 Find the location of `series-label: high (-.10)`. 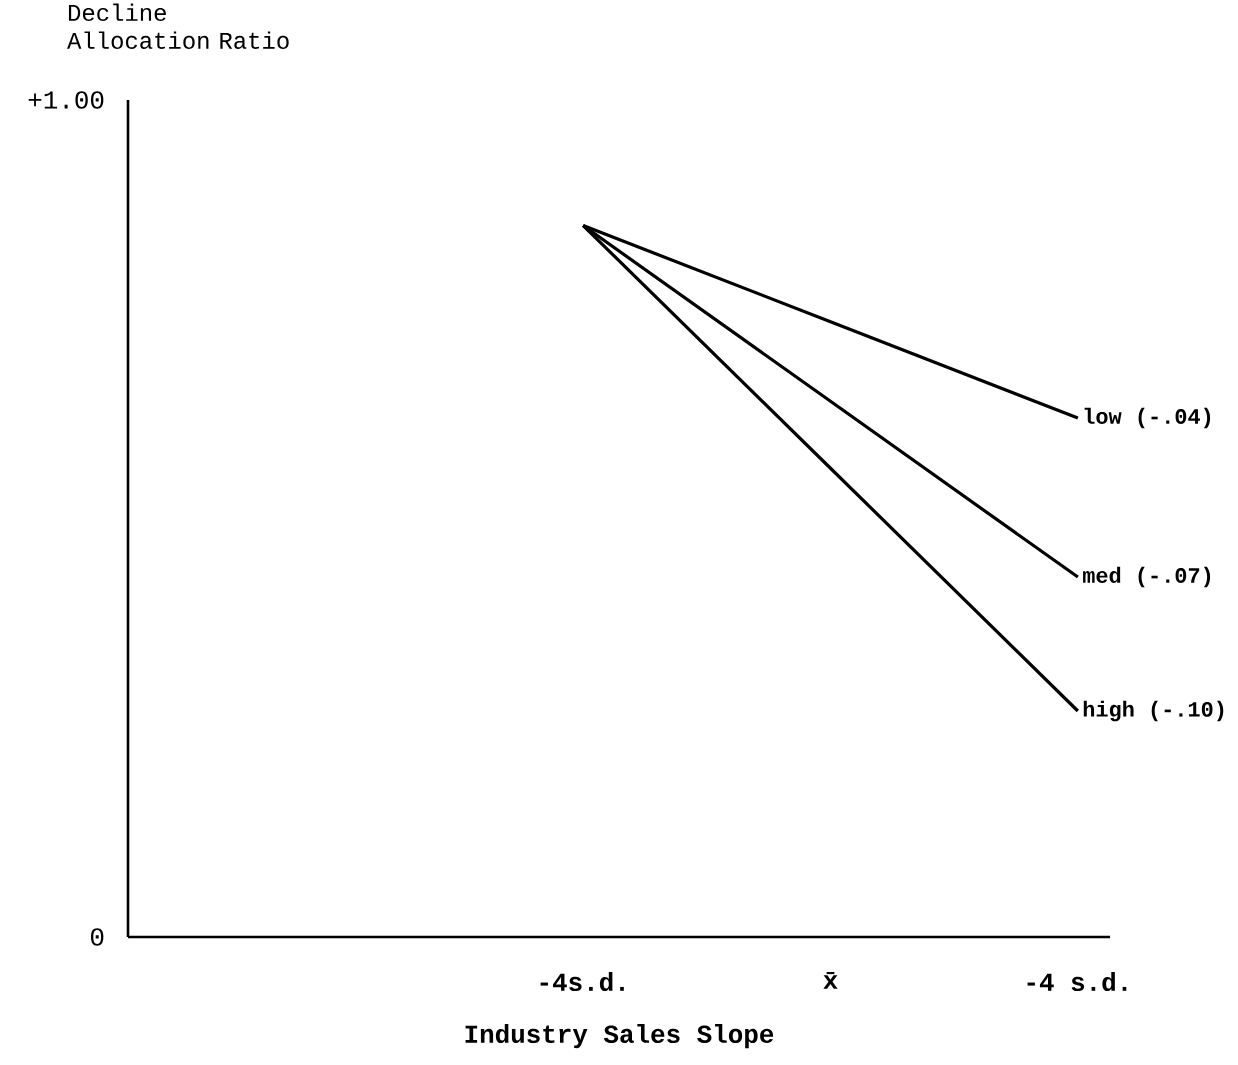

series-label: high (-.10) is located at coordinates (1153, 711).